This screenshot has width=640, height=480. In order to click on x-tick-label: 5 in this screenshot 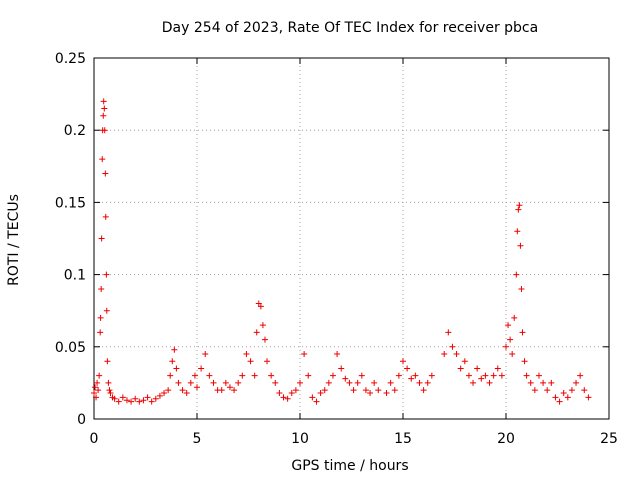, I will do `click(197, 439)`.